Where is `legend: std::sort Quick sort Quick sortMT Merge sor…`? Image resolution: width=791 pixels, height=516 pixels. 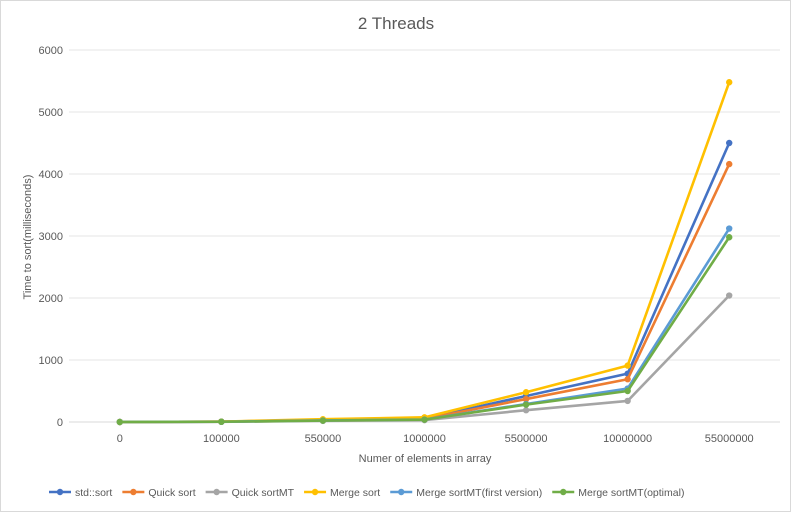
legend: std::sort Quick sort Quick sortMT Merge sor… is located at coordinates (366, 493).